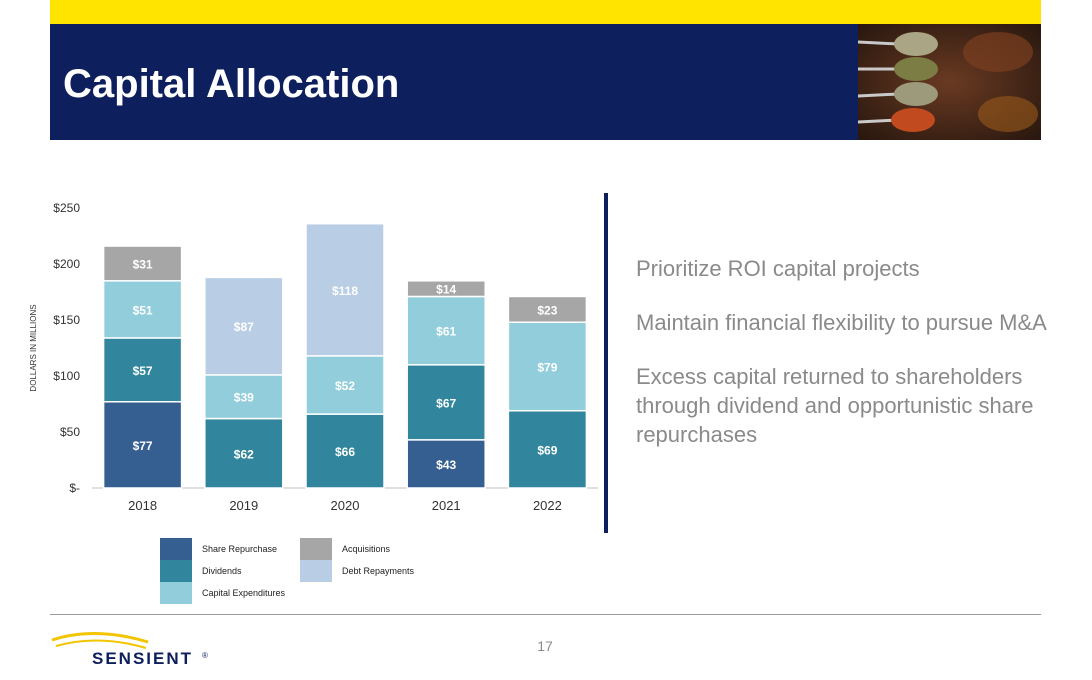 The image size is (1092, 680). I want to click on legend-item-share-repurchase: Share Repurchase, so click(218, 549).